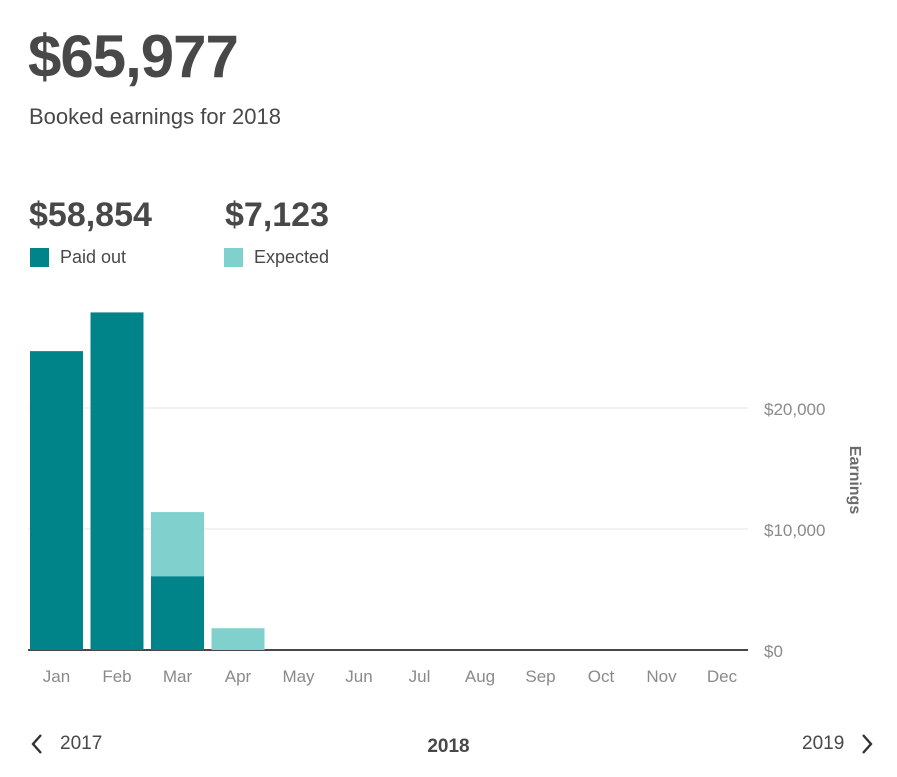 Image resolution: width=897 pixels, height=777 pixels. What do you see at coordinates (601, 676) in the screenshot?
I see `x-tick-label: Oct` at bounding box center [601, 676].